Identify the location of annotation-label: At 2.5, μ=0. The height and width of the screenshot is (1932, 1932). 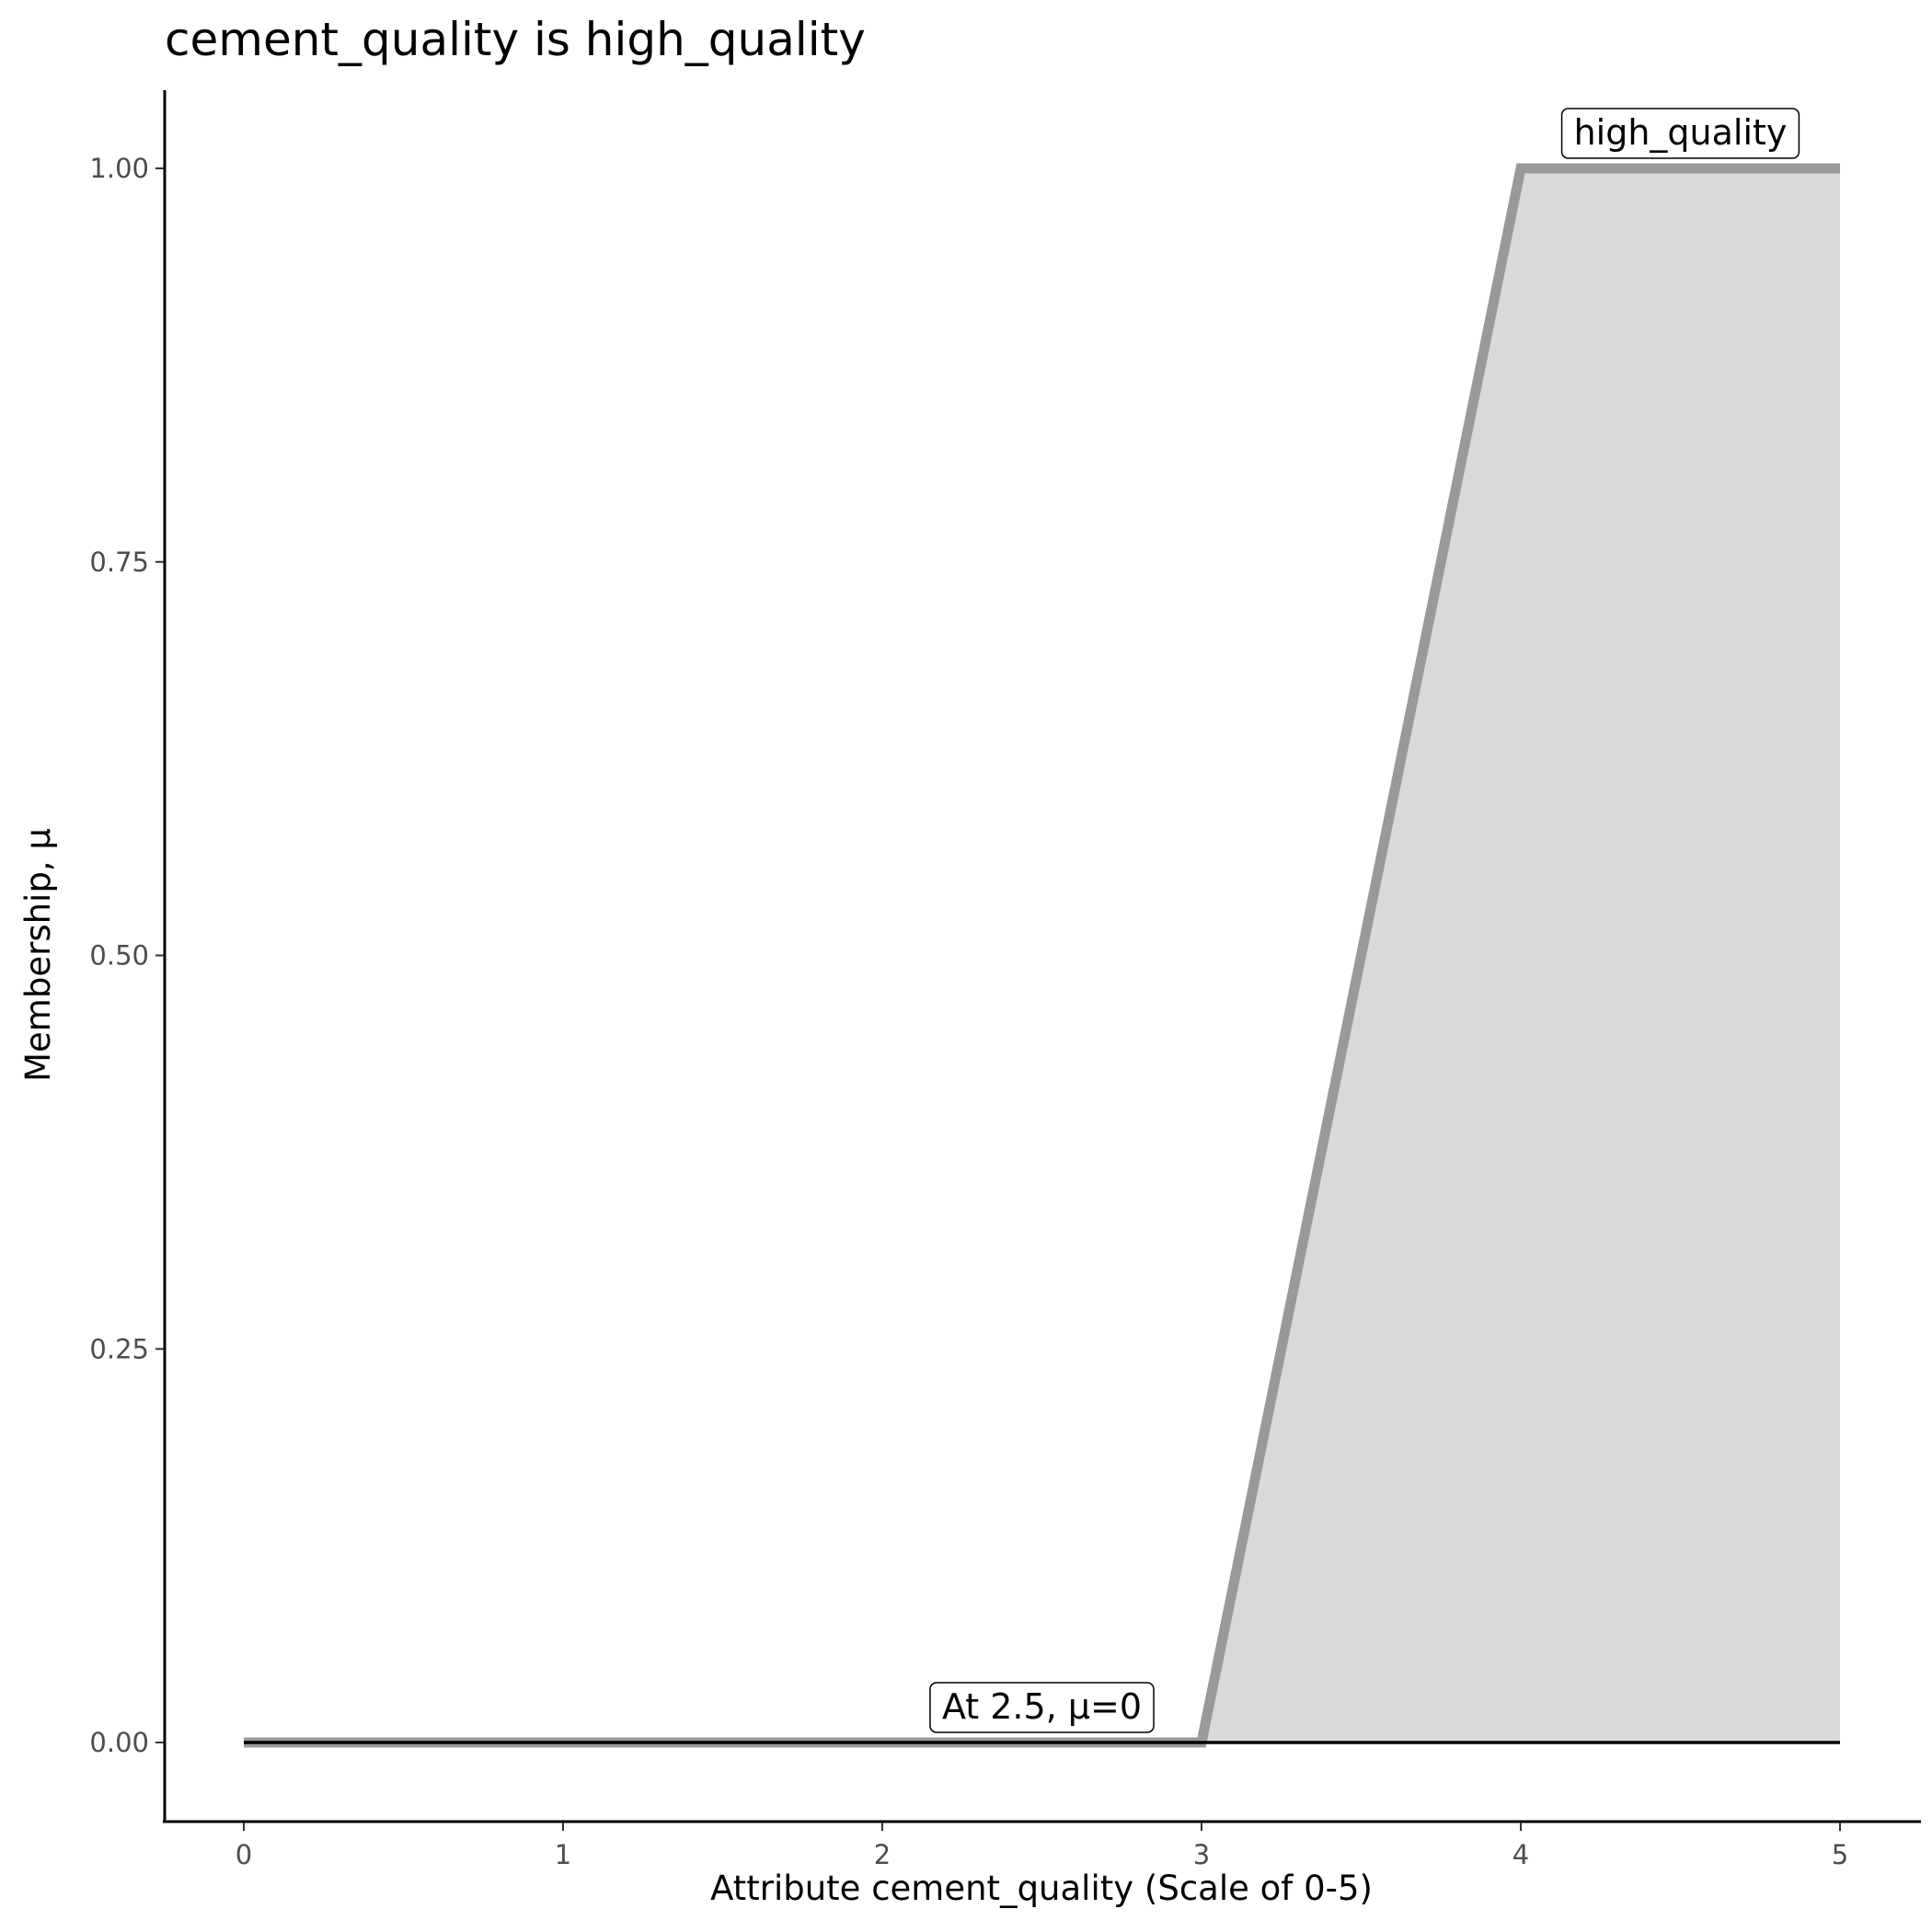
(1042, 1707).